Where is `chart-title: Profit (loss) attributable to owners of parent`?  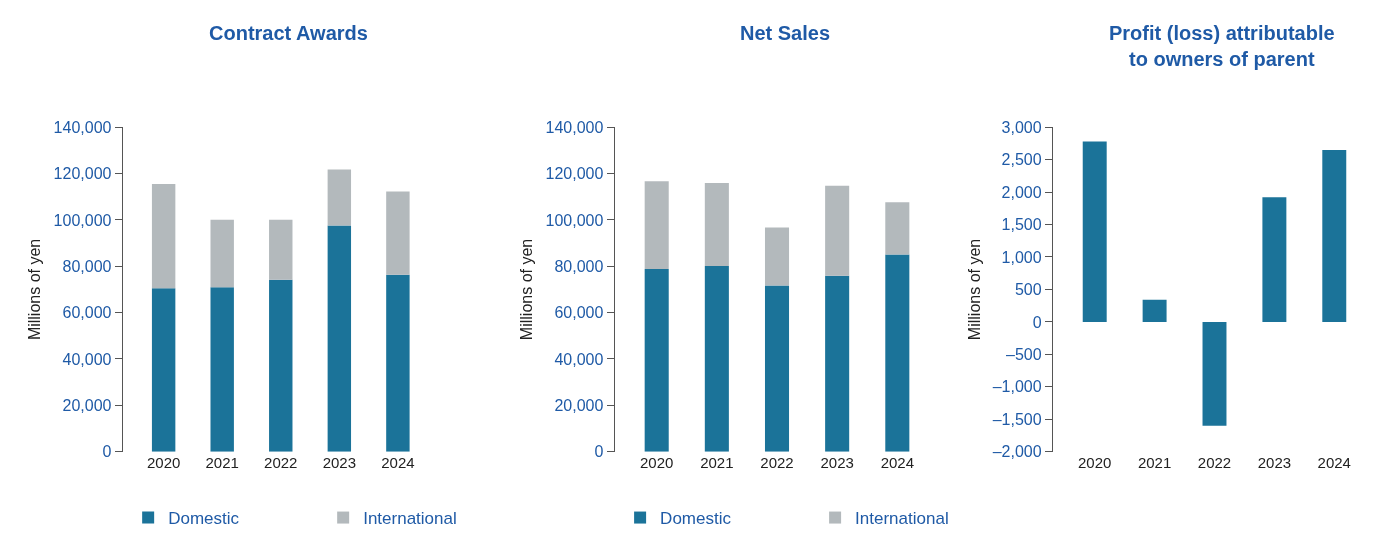 chart-title: Profit (loss) attributable to owners of parent is located at coordinates (1222, 46).